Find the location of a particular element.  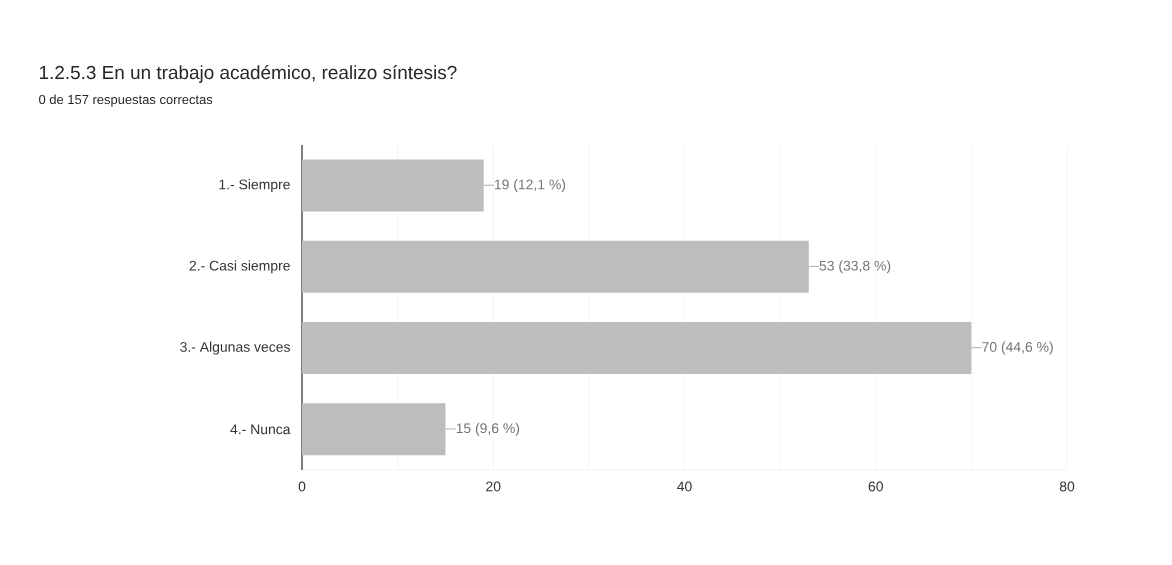

chart-title: 1.2.5.3 En un trabajo académico, realizo síntesis? is located at coordinates (248, 74).